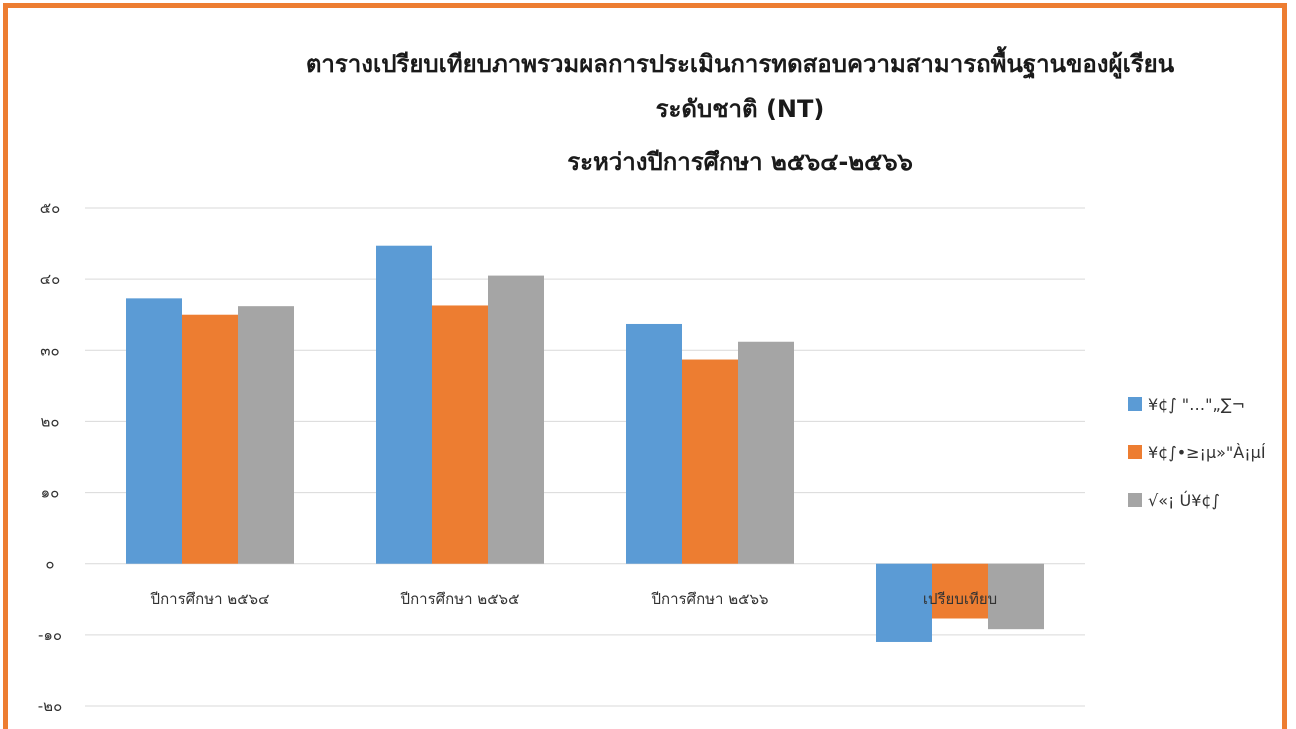 The width and height of the screenshot is (1296, 729). Describe the element at coordinates (1196, 404) in the screenshot. I see `legend-label: ¥¢∫ "…"„∑¬` at that location.